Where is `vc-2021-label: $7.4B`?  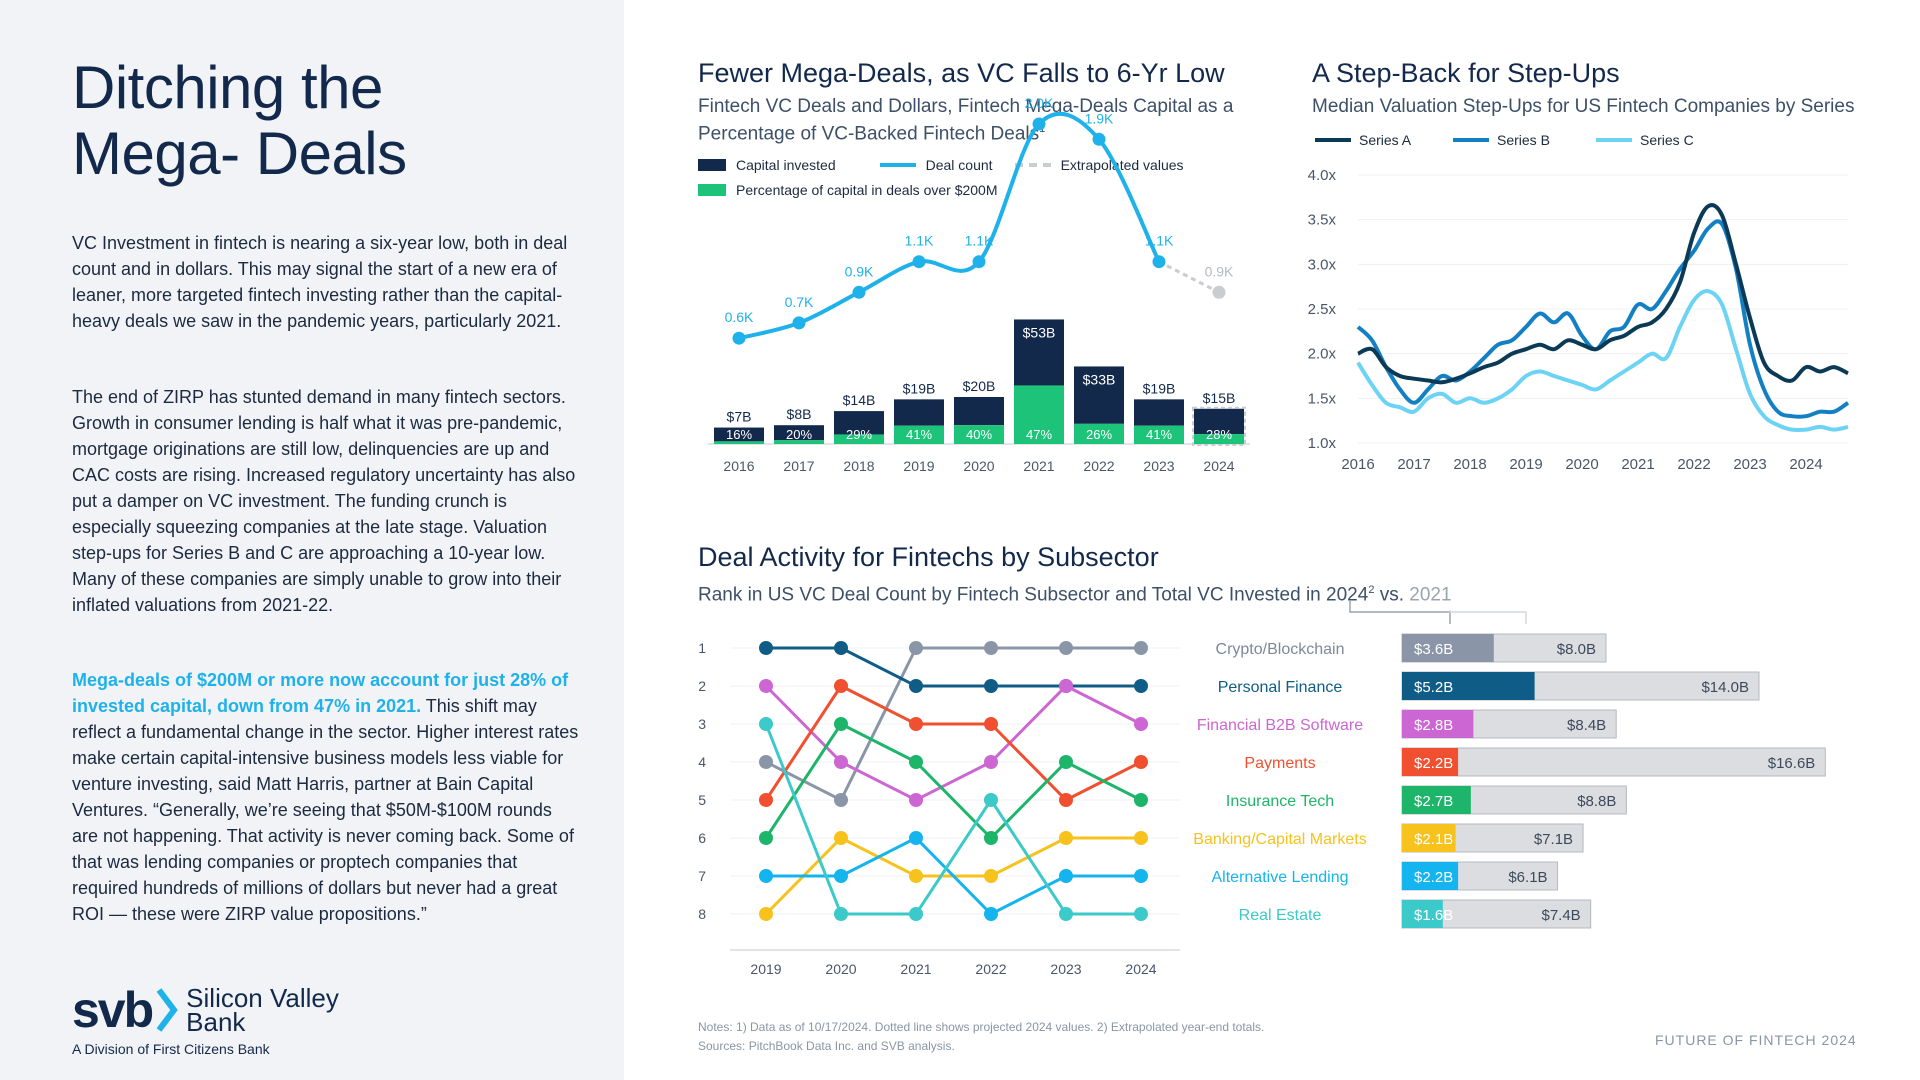
vc-2021-label: $7.4B is located at coordinates (1560, 915).